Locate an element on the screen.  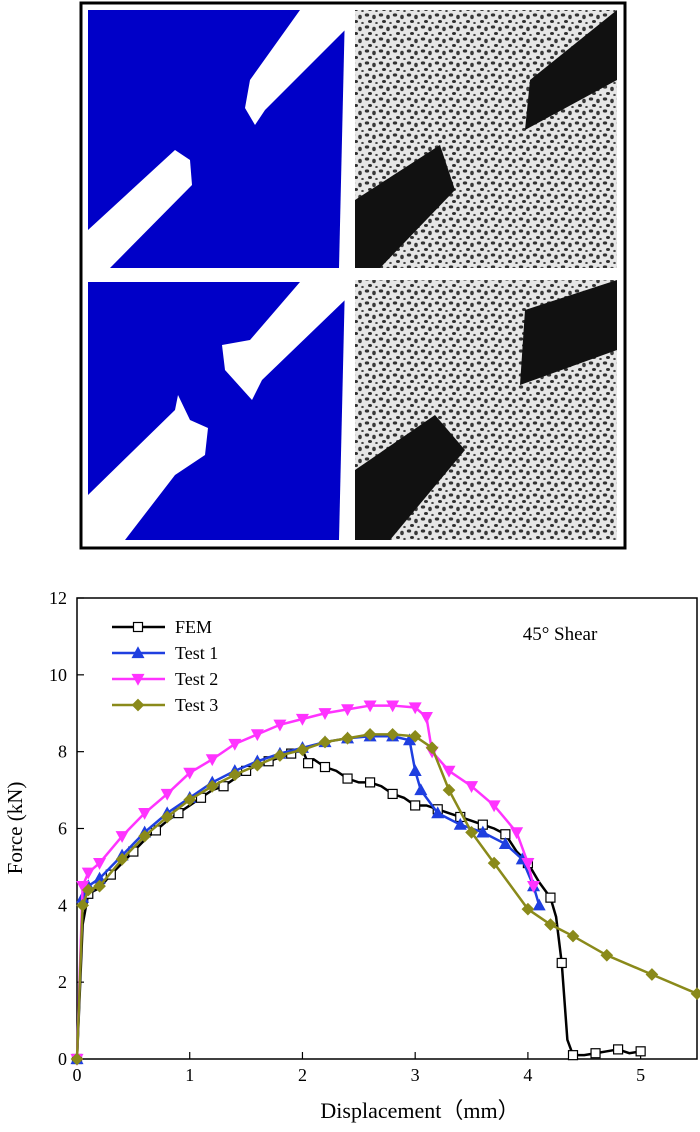
y-tick-label: 12 is located at coordinates (58, 598).